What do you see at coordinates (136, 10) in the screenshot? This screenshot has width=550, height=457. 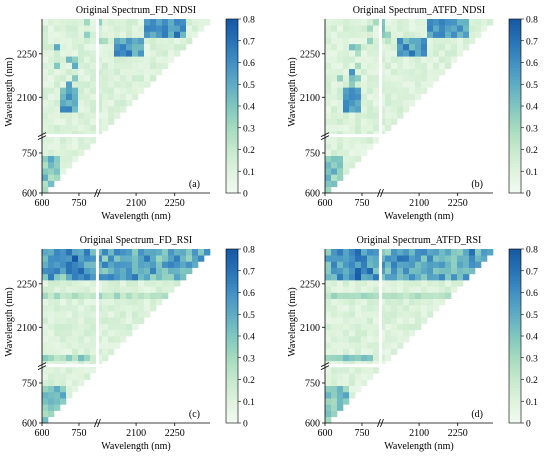 I see `chart-title: Original Spectrum_FD_NDSI` at bounding box center [136, 10].